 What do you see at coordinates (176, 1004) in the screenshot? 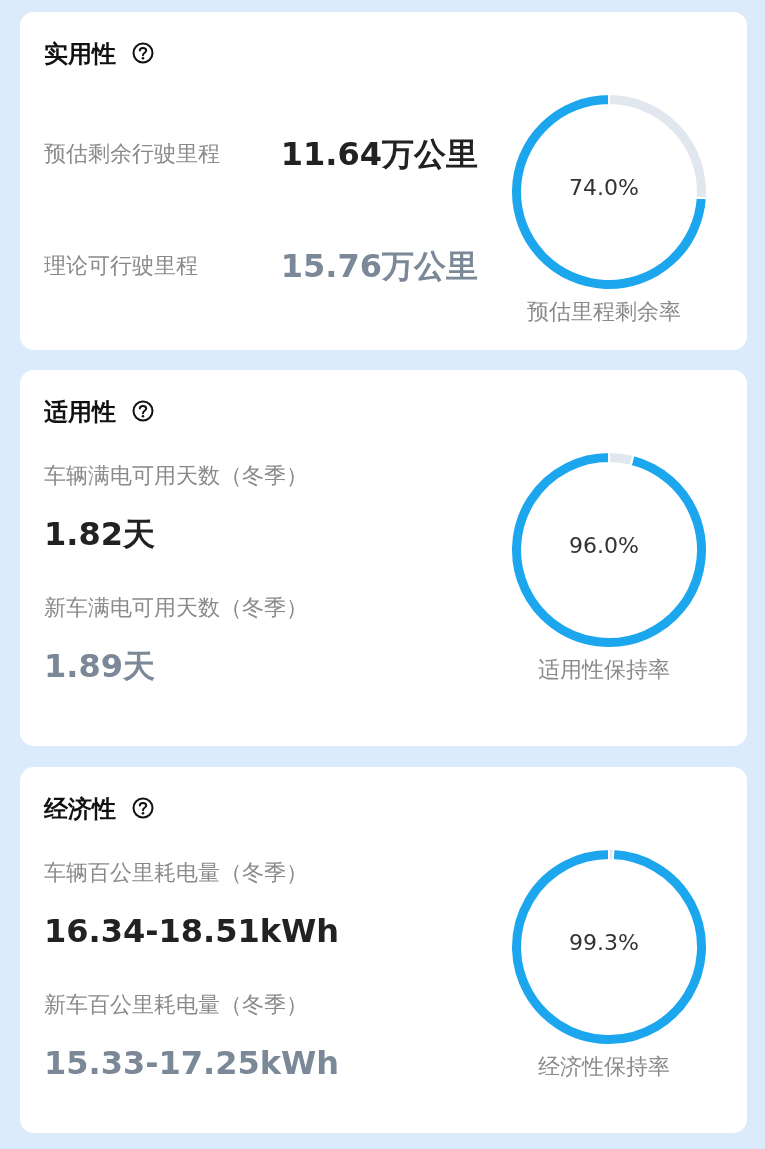
I see `text: 新车百公里耗电量（冬季）` at bounding box center [176, 1004].